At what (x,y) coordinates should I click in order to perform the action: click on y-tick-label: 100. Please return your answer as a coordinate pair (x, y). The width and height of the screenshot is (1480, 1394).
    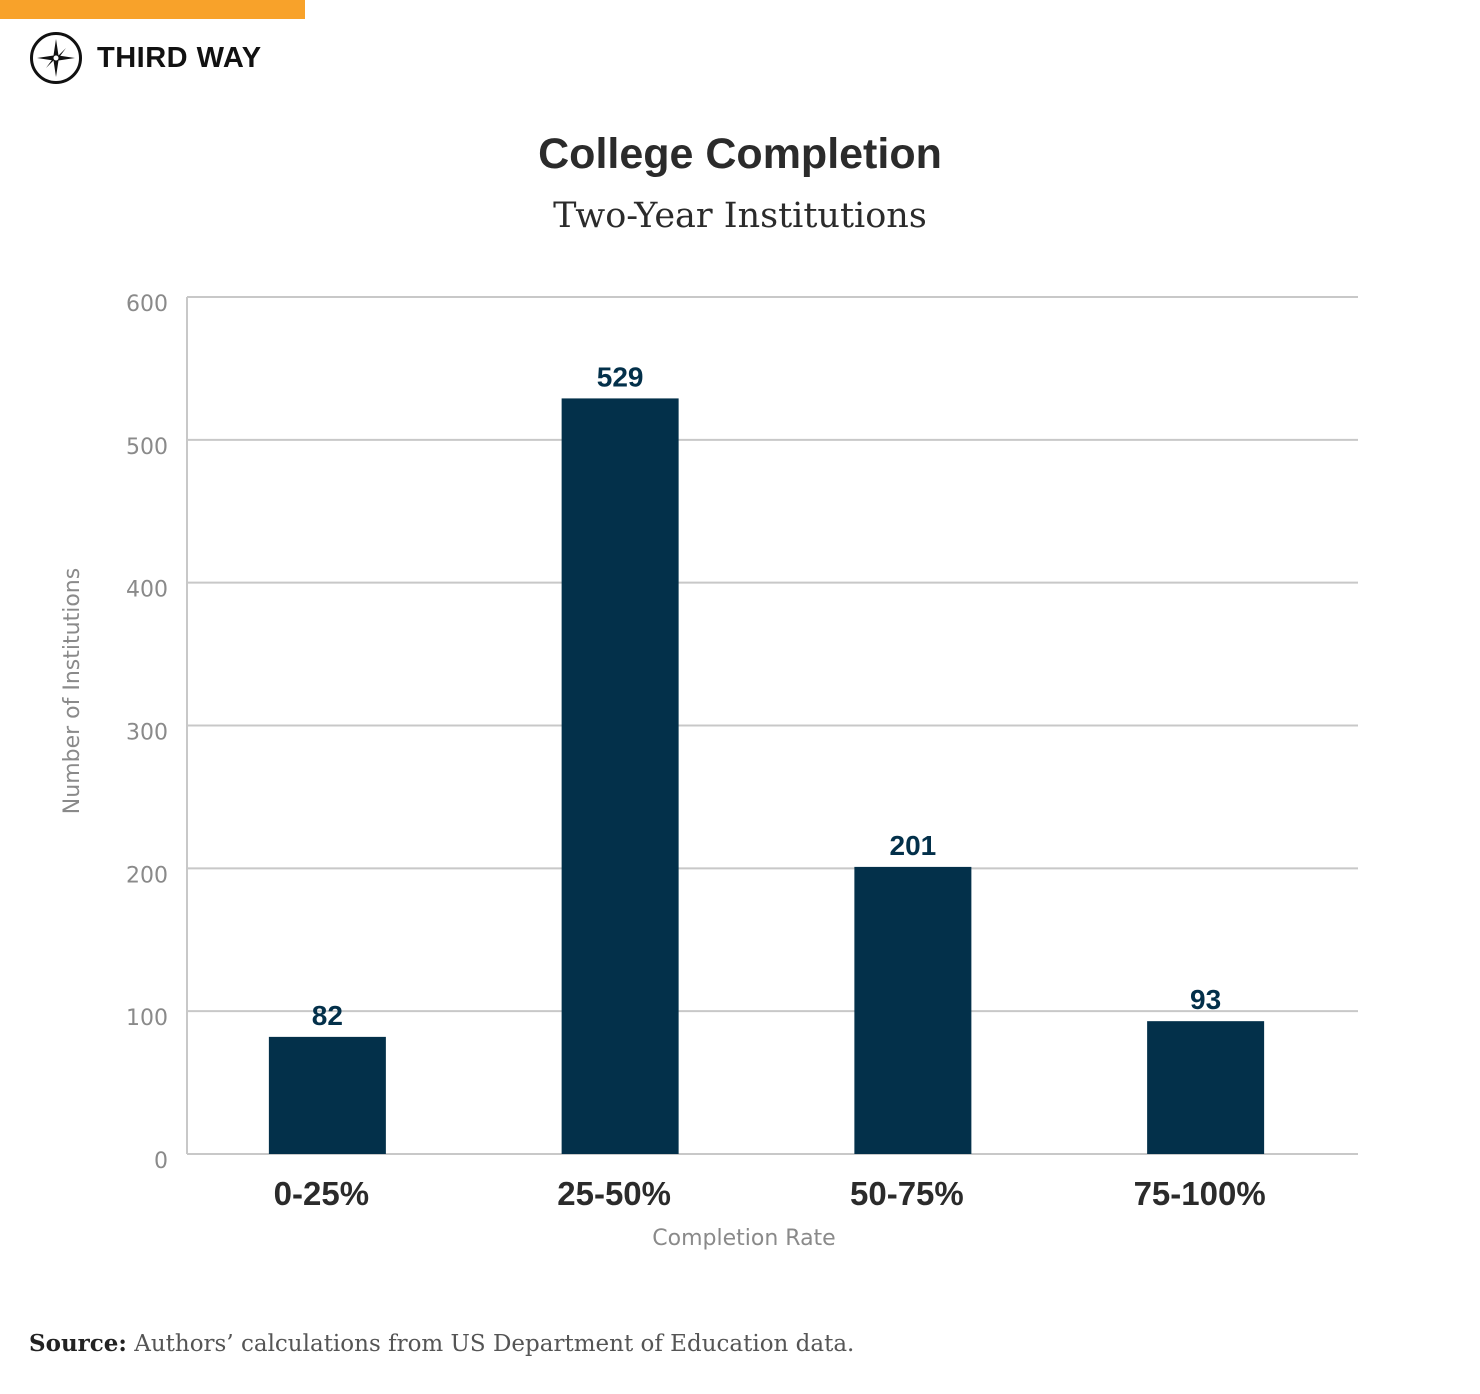
    Looking at the image, I should click on (147, 1018).